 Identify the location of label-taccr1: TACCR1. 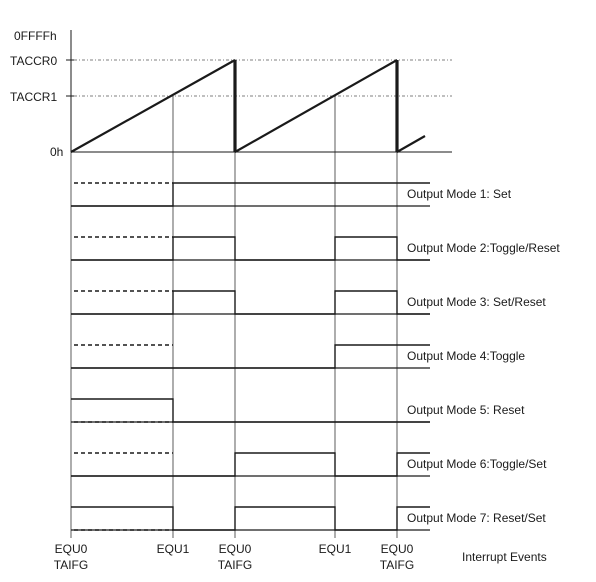
(33, 97).